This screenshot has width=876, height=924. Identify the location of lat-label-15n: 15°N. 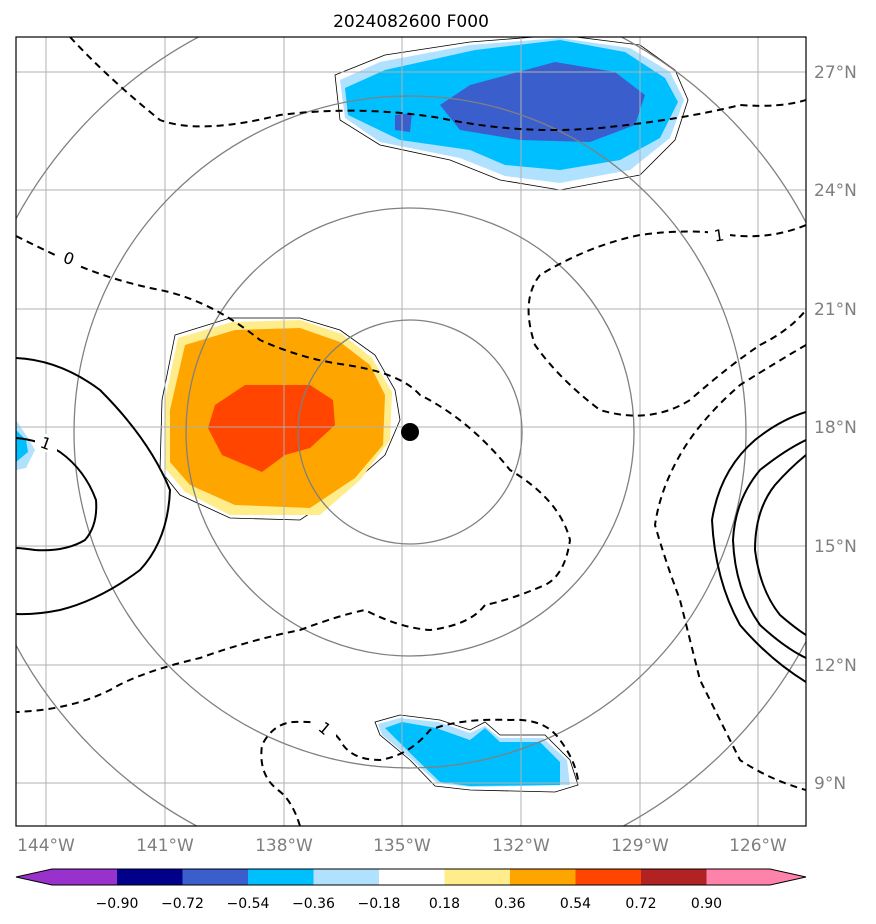
(835, 547).